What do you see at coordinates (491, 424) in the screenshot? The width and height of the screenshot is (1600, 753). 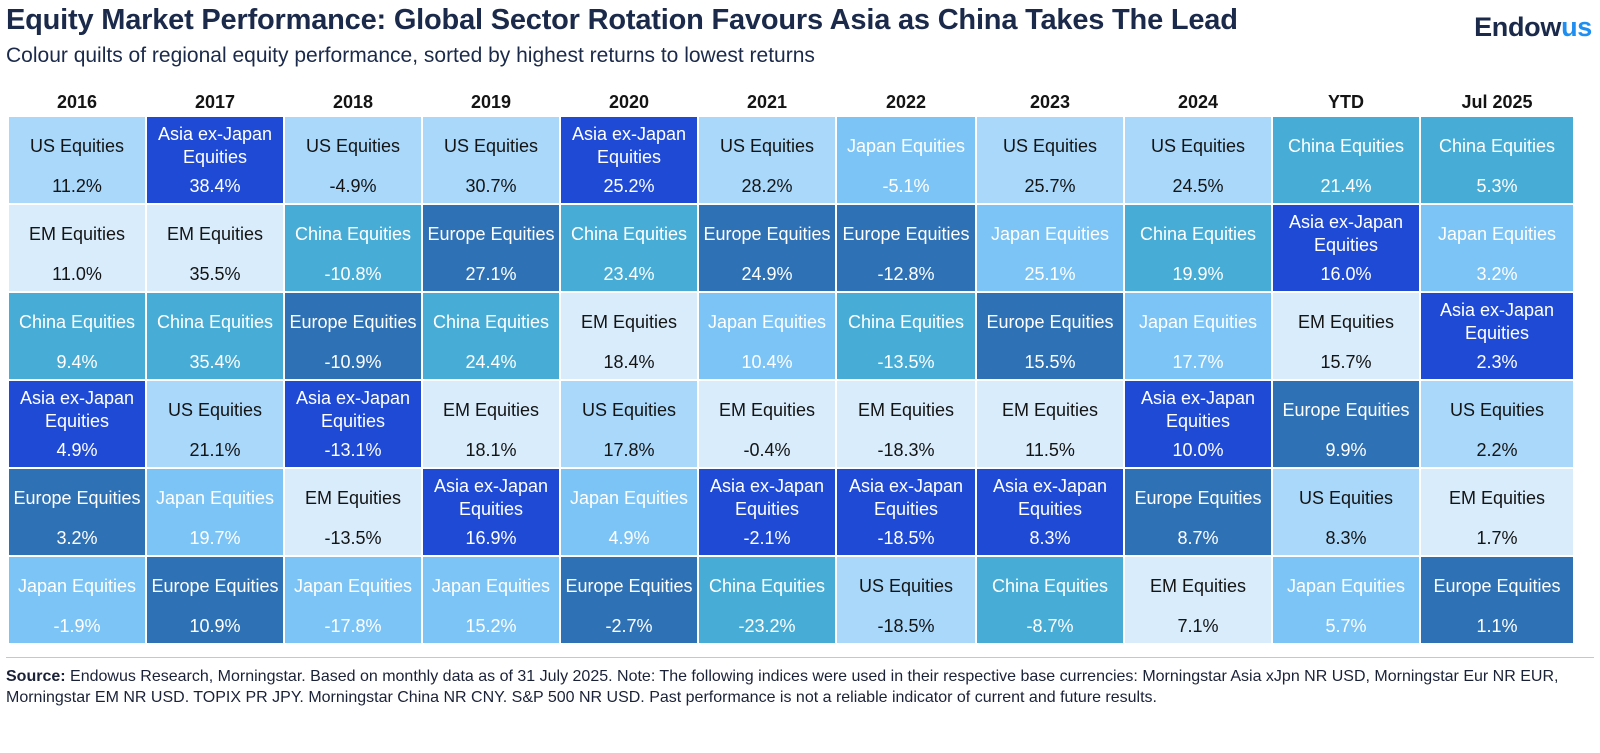 I see `quilt-cell-2019-rank-4: EM Equities 18.1%` at bounding box center [491, 424].